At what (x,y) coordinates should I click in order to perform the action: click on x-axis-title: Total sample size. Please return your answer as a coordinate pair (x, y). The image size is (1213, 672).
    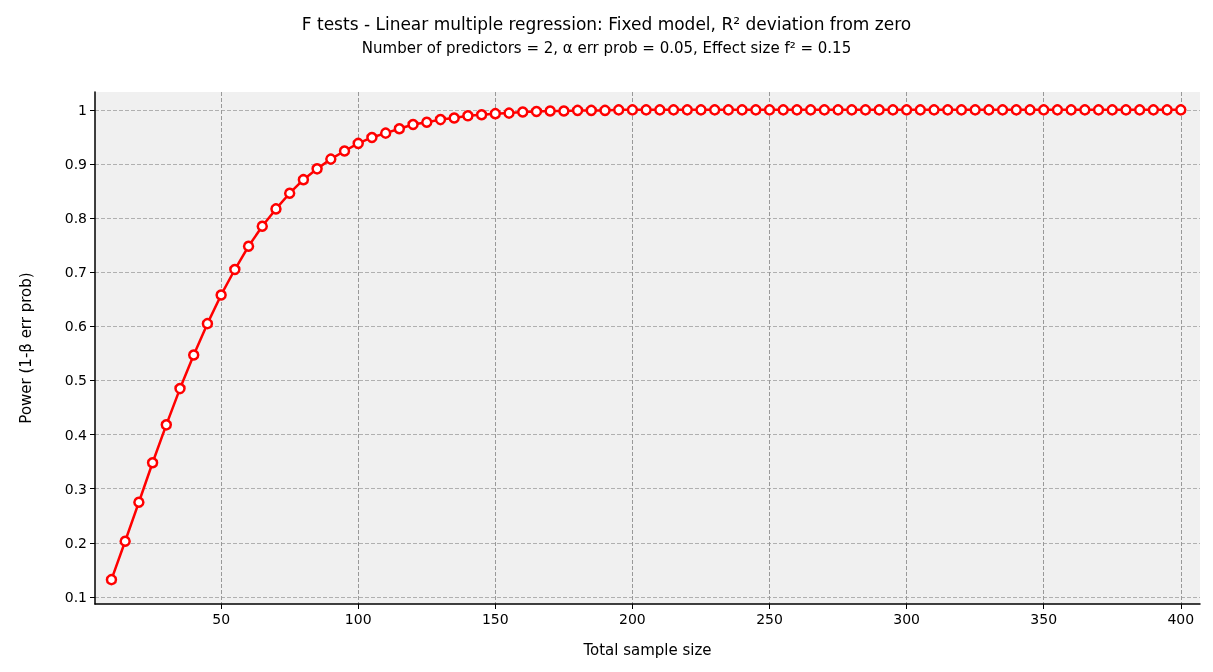
    Looking at the image, I should click on (647, 649).